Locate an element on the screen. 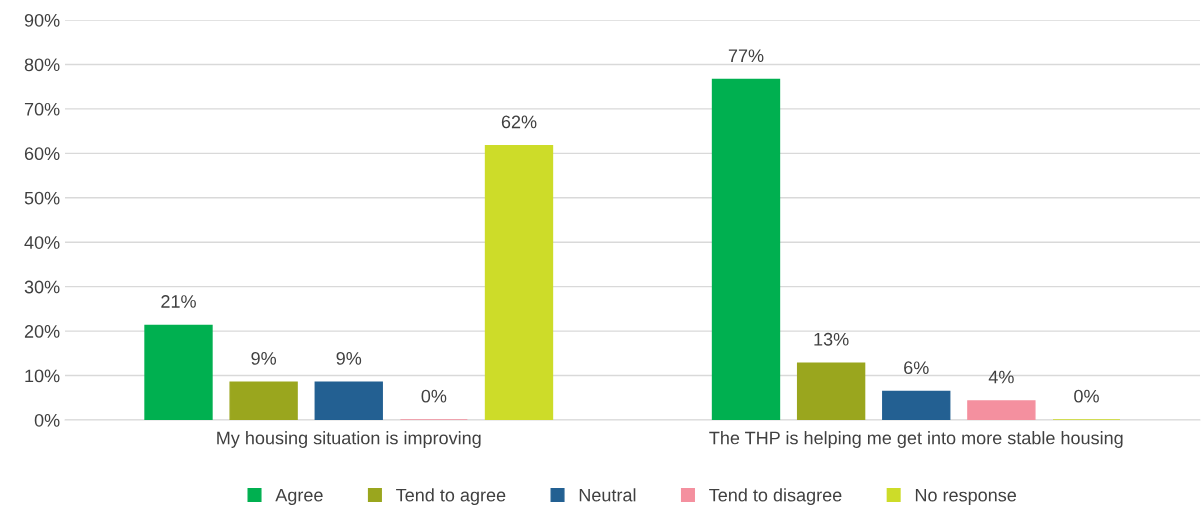 This screenshot has width=1203, height=522. y-tick-label: 60% is located at coordinates (42, 154).